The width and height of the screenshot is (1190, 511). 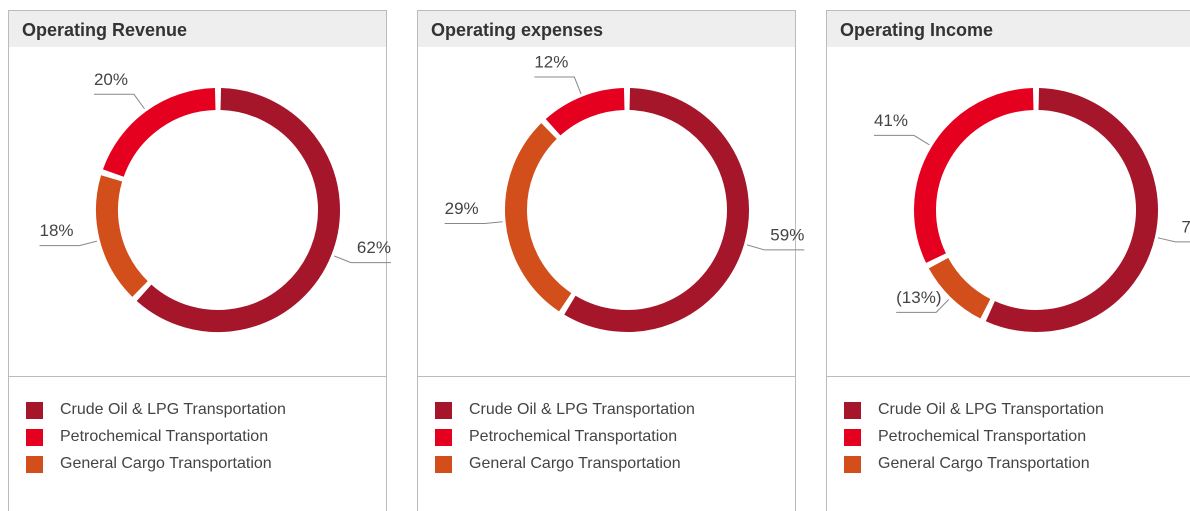 I want to click on value-label: 12%, so click(x=551, y=62).